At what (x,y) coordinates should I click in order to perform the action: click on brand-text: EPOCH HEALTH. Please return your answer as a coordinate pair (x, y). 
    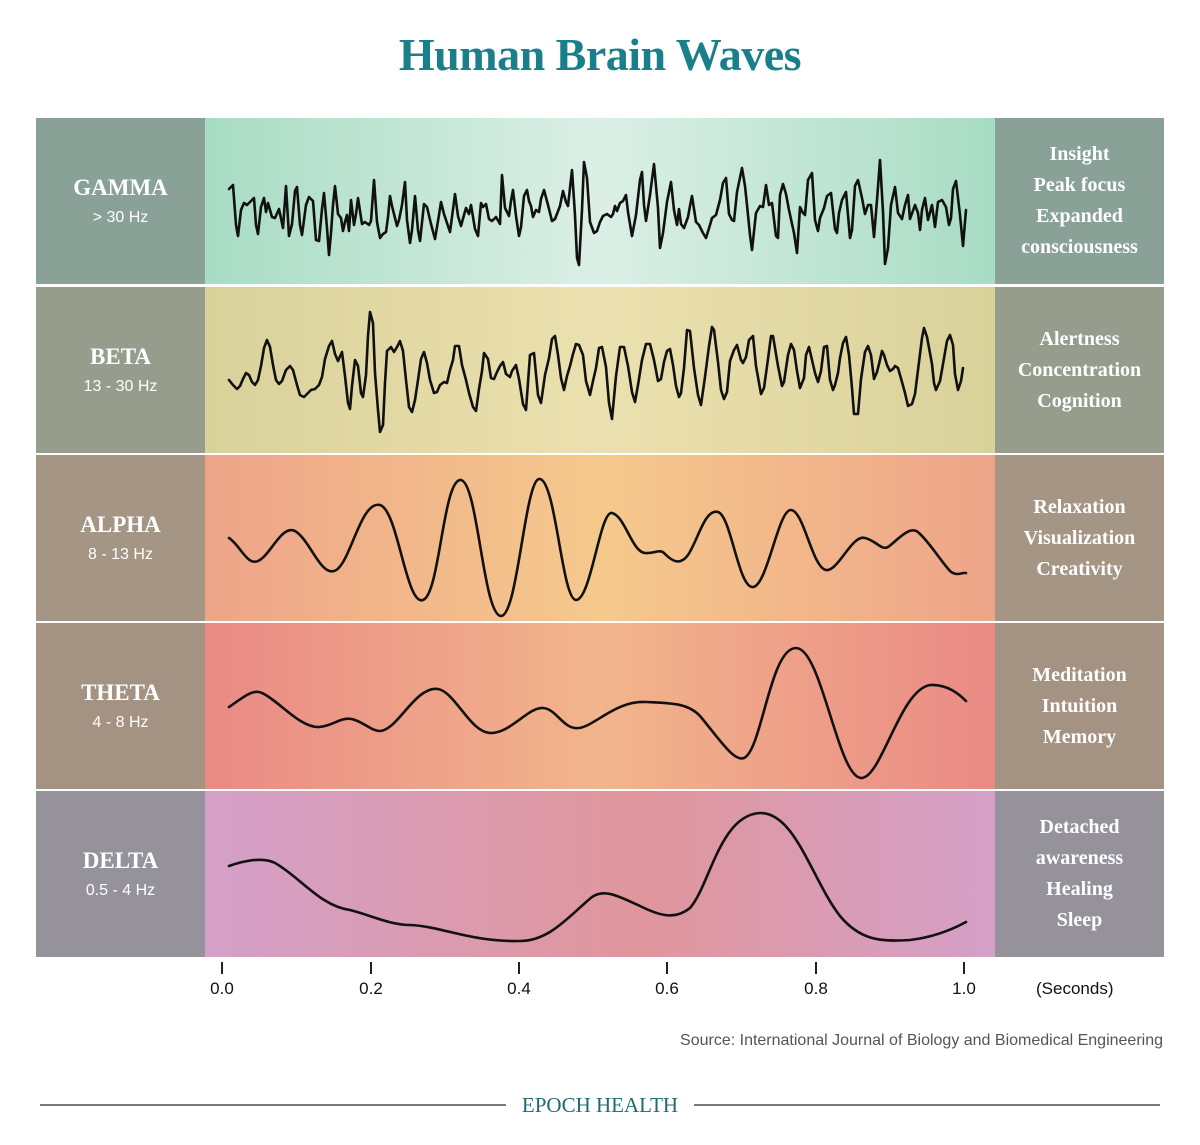
    Looking at the image, I should click on (600, 1105).